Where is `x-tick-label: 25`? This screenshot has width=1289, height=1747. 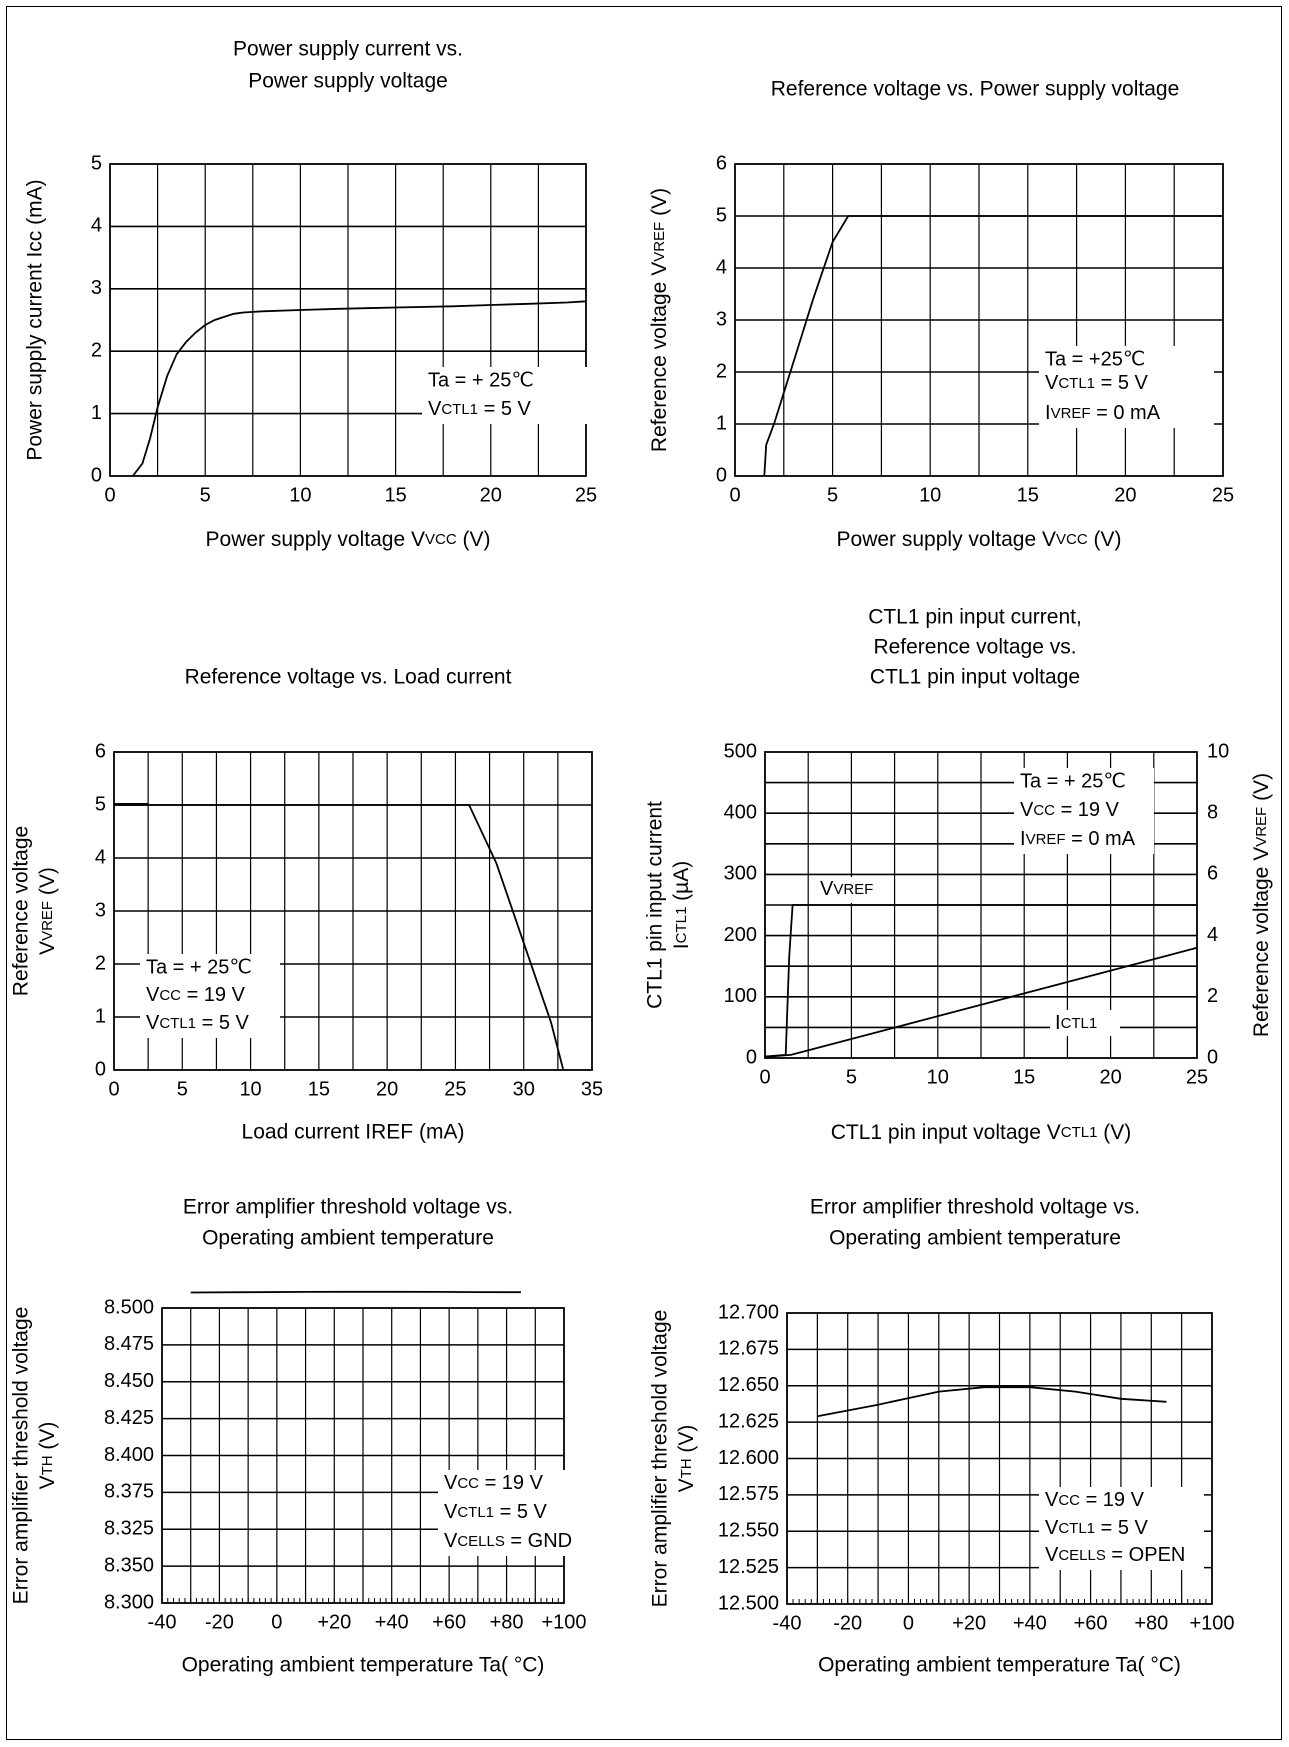 x-tick-label: 25 is located at coordinates (586, 495).